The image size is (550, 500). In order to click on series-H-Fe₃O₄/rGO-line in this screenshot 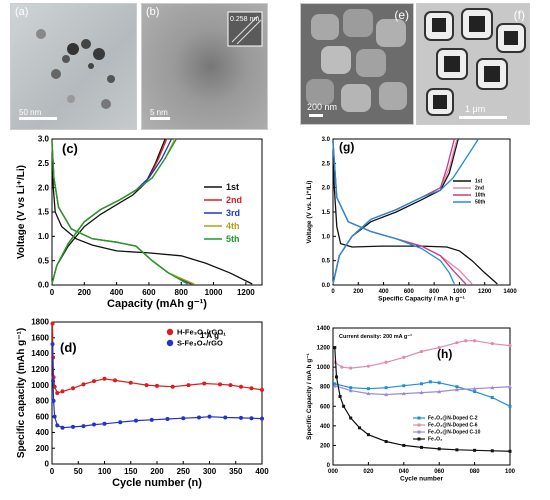, I will do `click(157, 358)`.